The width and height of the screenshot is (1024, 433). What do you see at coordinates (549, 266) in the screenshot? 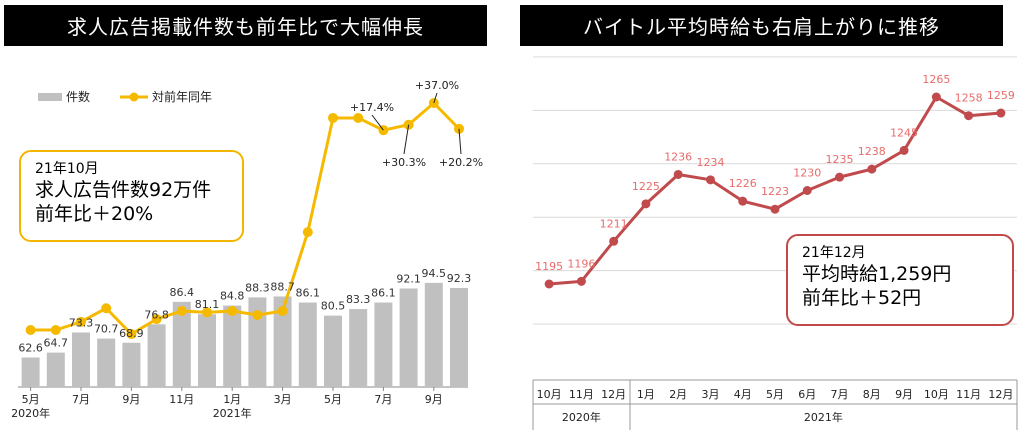
I see `wage-value-label: 1195` at bounding box center [549, 266].